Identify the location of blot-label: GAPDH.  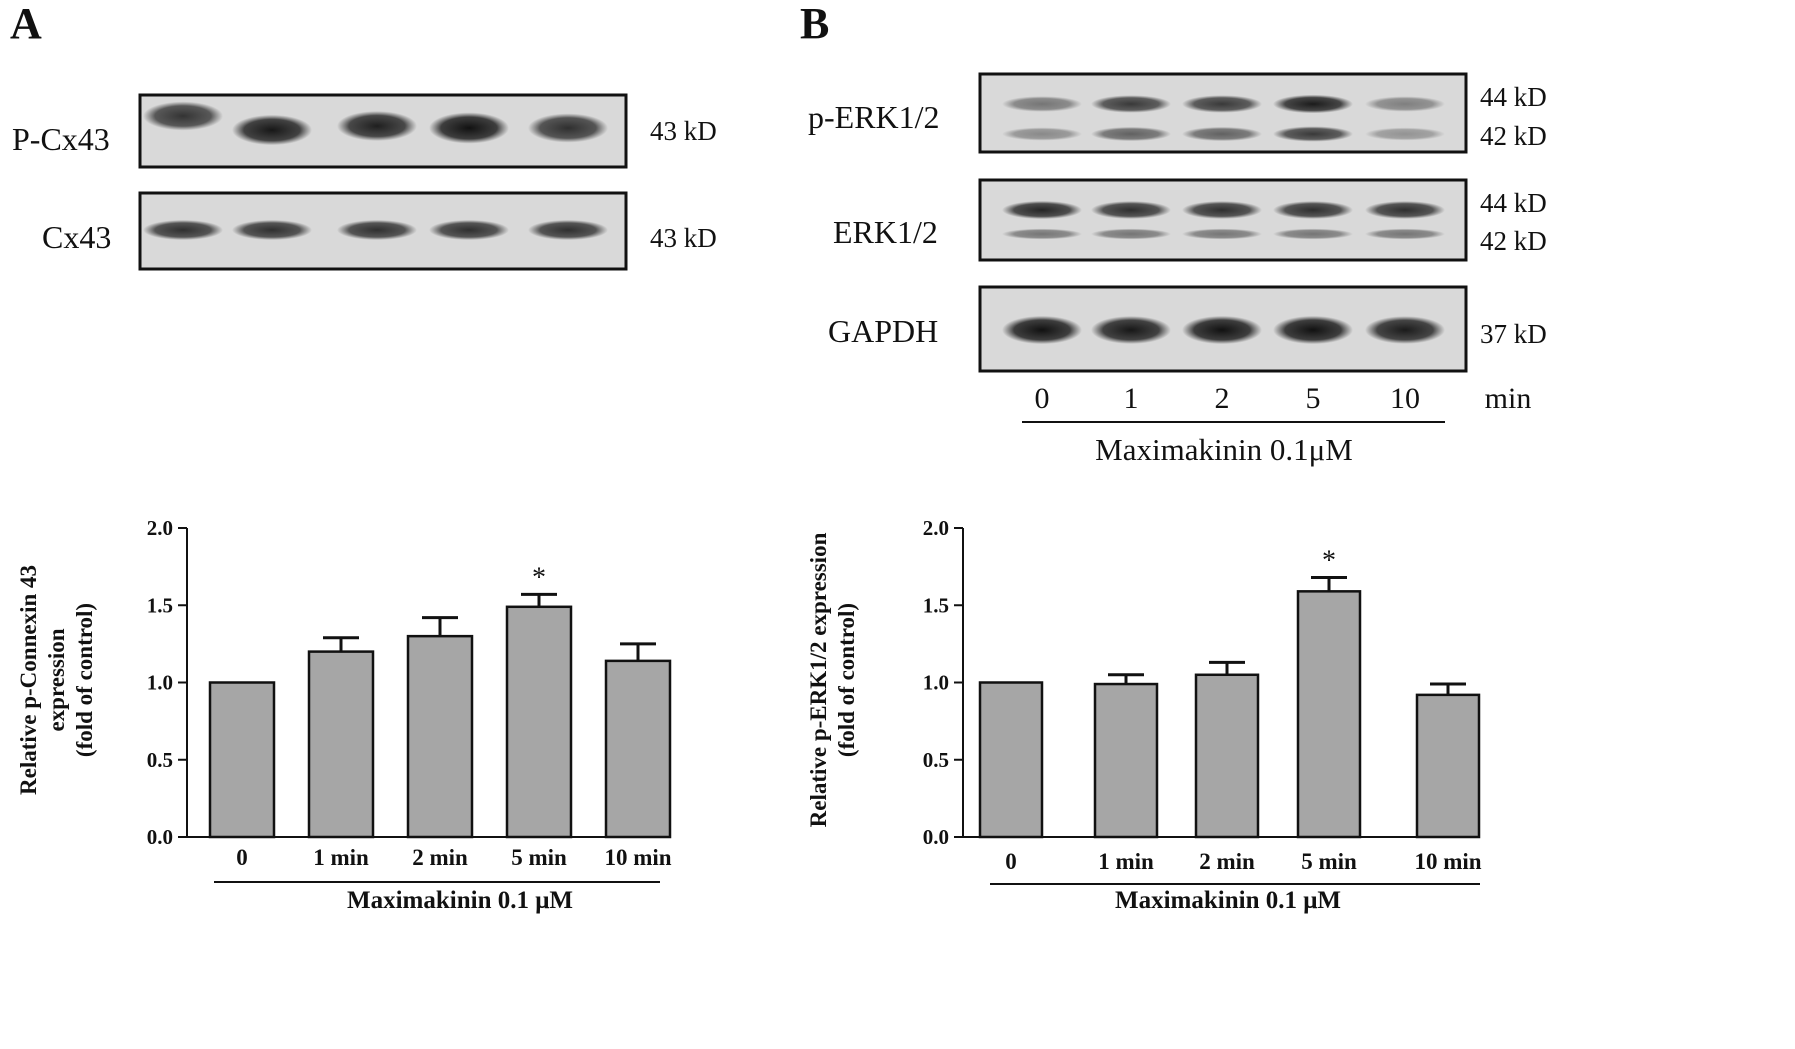
(883, 331).